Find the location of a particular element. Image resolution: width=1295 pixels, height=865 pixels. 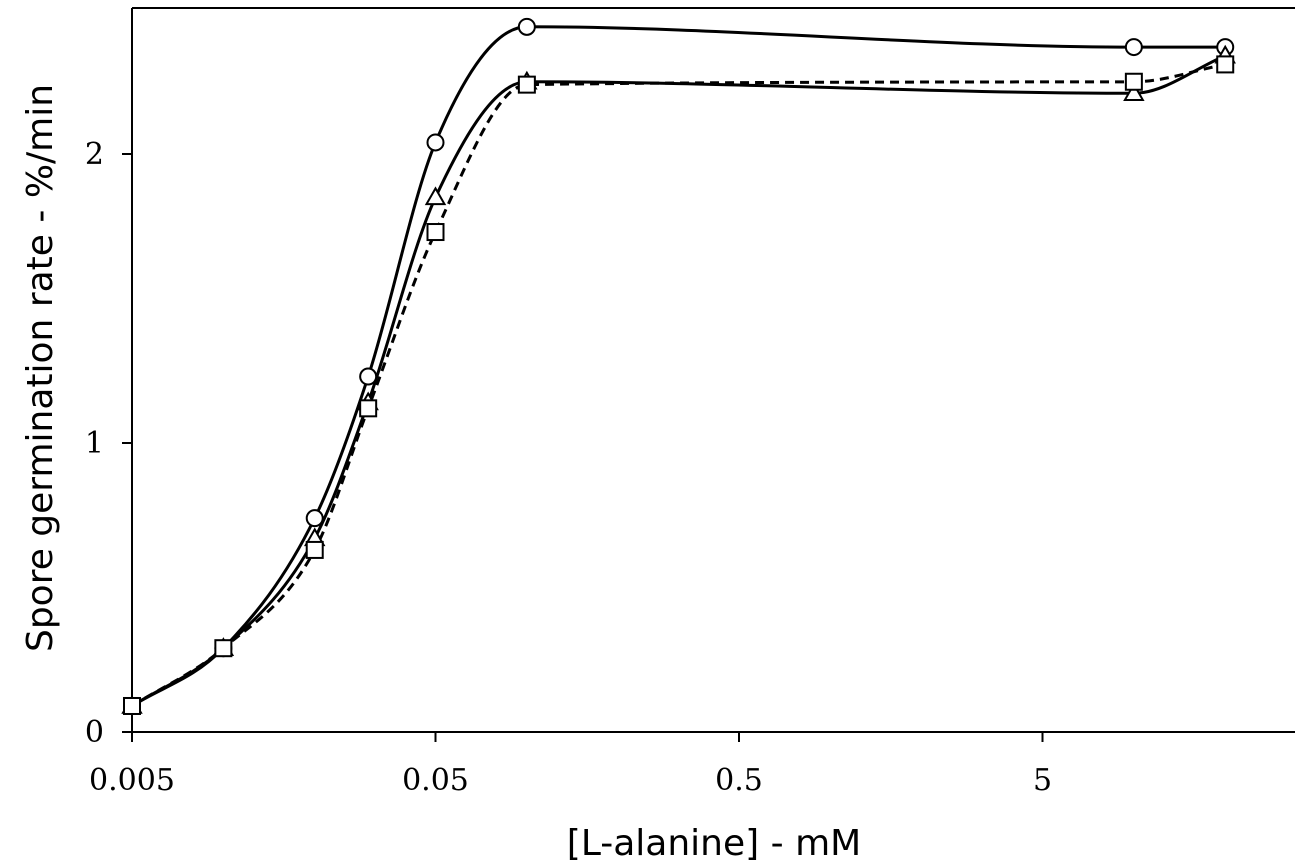

x-tick-label: 0.05 is located at coordinates (435, 780).